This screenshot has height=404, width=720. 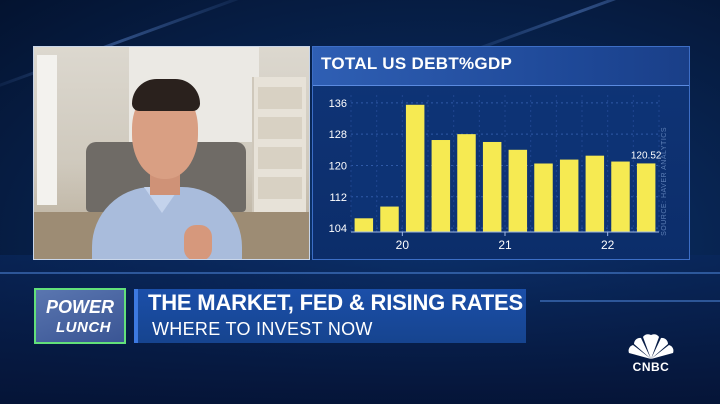 What do you see at coordinates (198, 242) in the screenshot?
I see `guest-hand` at bounding box center [198, 242].